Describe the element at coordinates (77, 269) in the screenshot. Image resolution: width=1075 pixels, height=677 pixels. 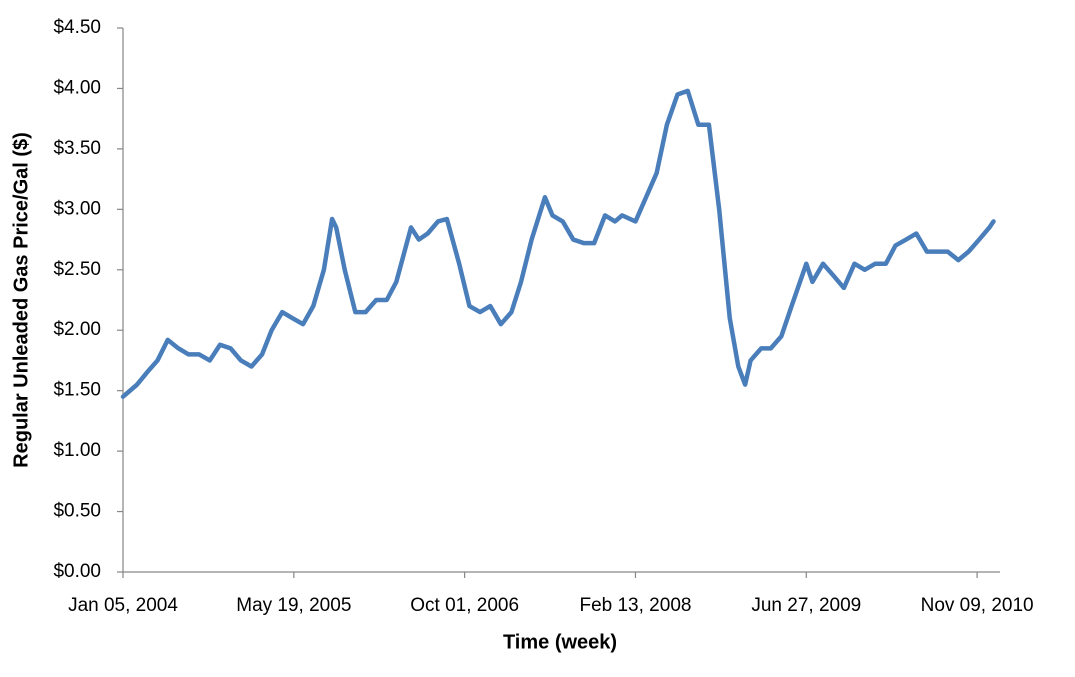
I see `y-tick-label: $2.50` at that location.